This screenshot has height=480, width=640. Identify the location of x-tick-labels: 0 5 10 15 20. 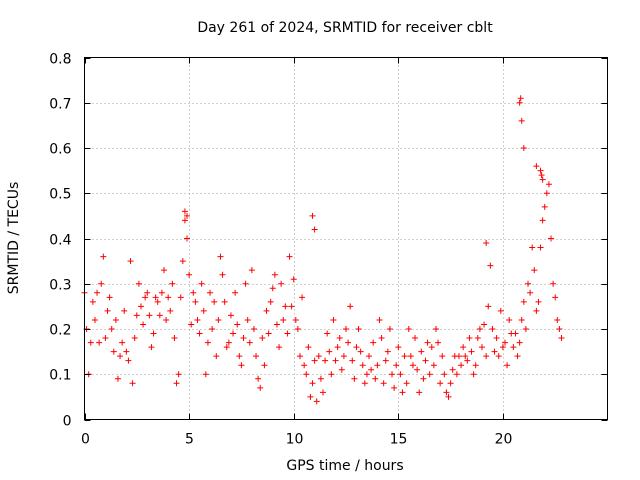
(296, 440).